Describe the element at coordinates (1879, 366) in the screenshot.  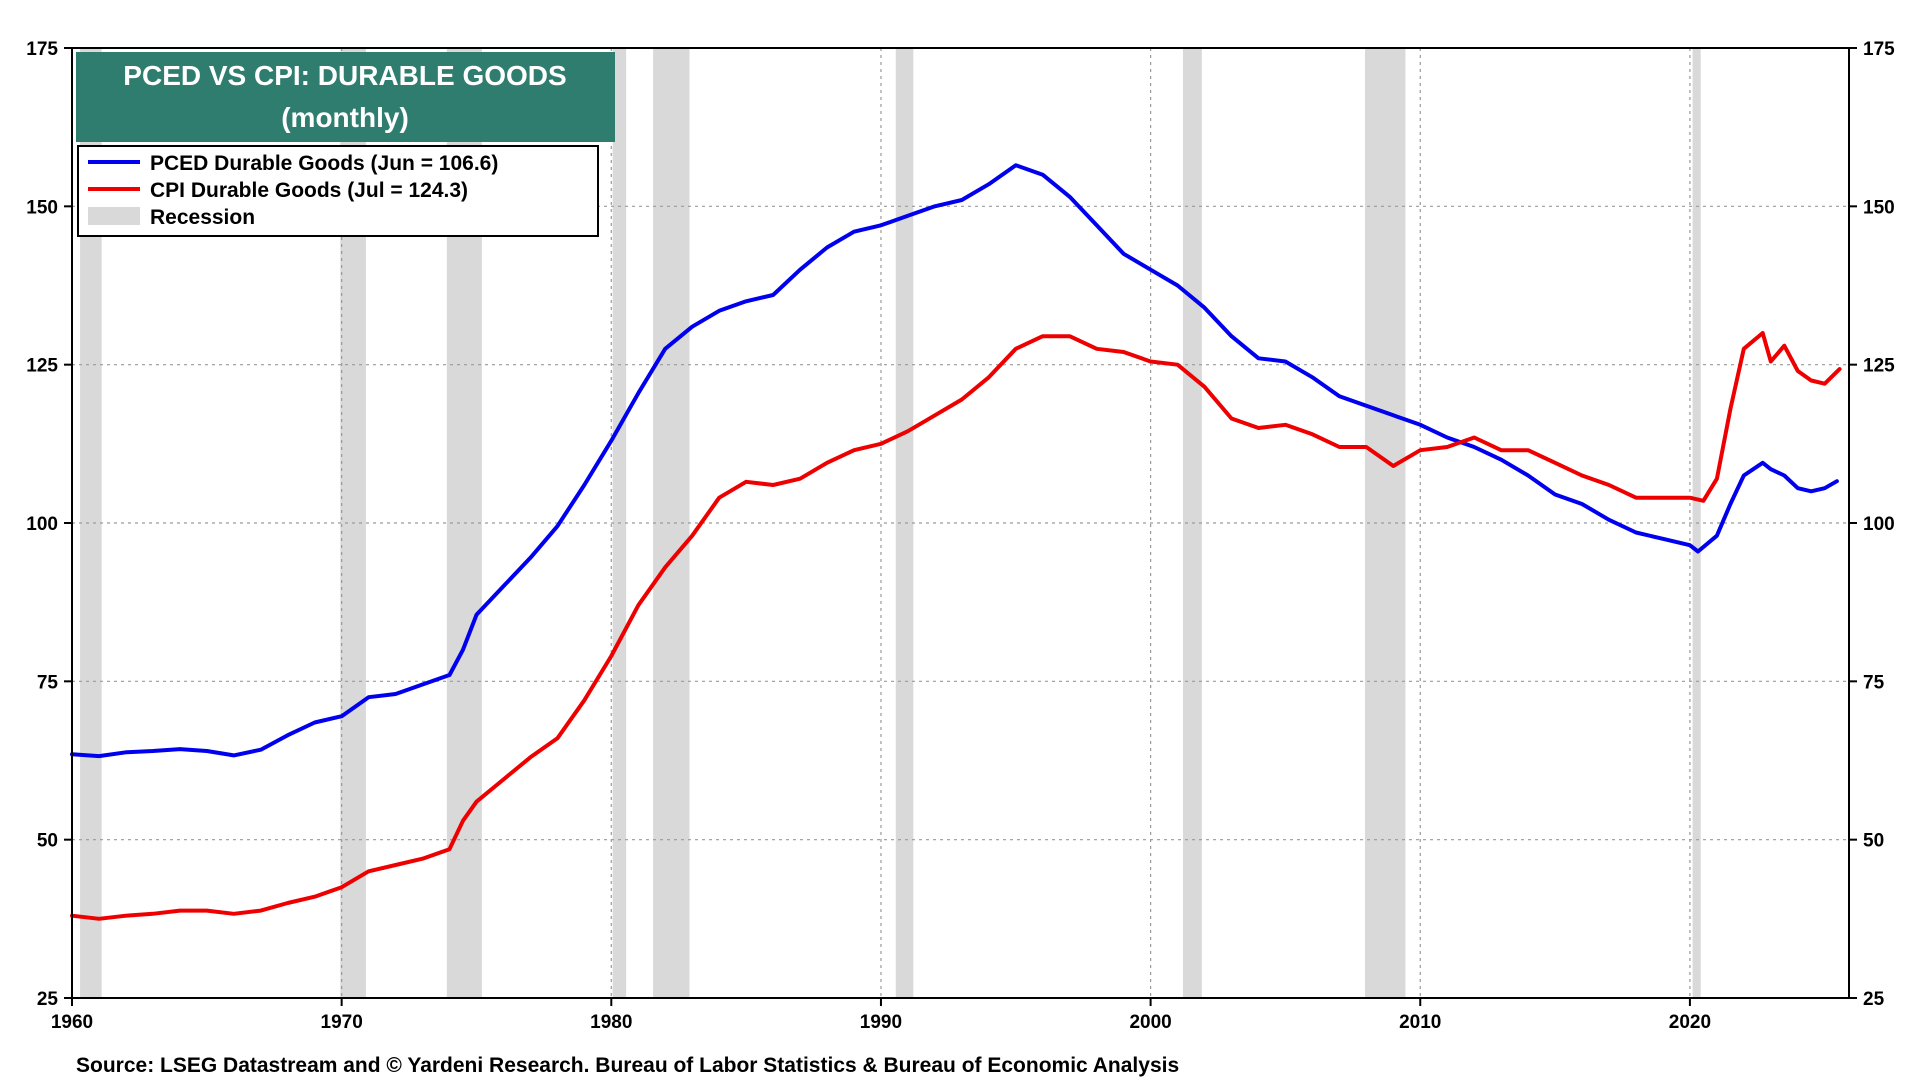
I see `y-tick-label-right-125: 125` at that location.